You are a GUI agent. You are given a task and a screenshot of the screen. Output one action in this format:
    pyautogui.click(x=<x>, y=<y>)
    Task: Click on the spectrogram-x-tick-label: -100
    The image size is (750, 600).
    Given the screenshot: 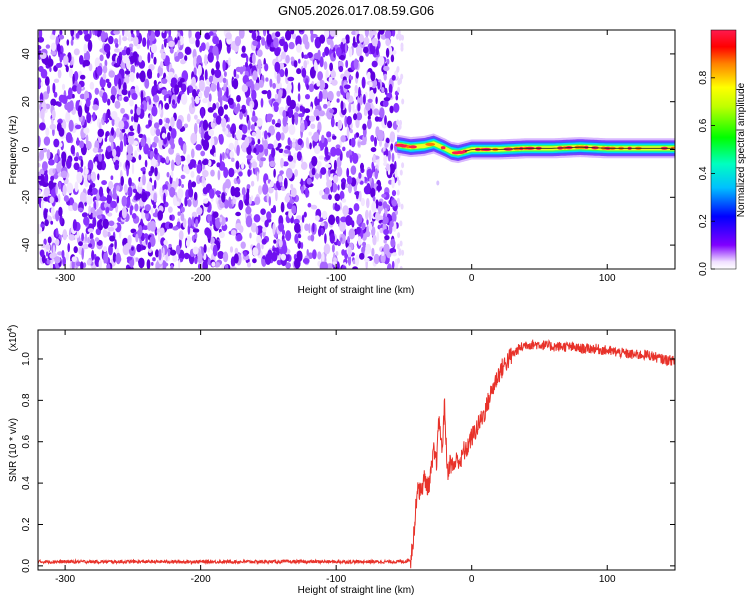 What is the action you would take?
    pyautogui.click(x=336, y=278)
    